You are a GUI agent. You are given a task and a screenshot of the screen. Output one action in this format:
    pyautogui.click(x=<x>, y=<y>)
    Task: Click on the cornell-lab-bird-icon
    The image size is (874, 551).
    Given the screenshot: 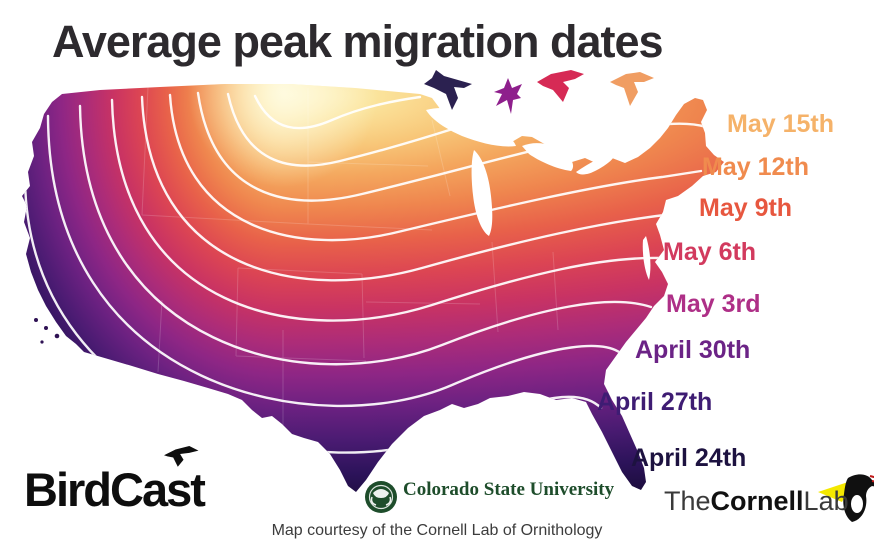 What is the action you would take?
    pyautogui.click(x=846, y=498)
    